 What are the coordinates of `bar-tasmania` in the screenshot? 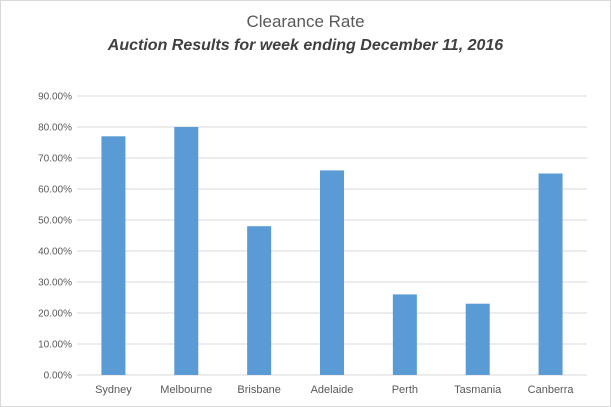 It's located at (477, 339).